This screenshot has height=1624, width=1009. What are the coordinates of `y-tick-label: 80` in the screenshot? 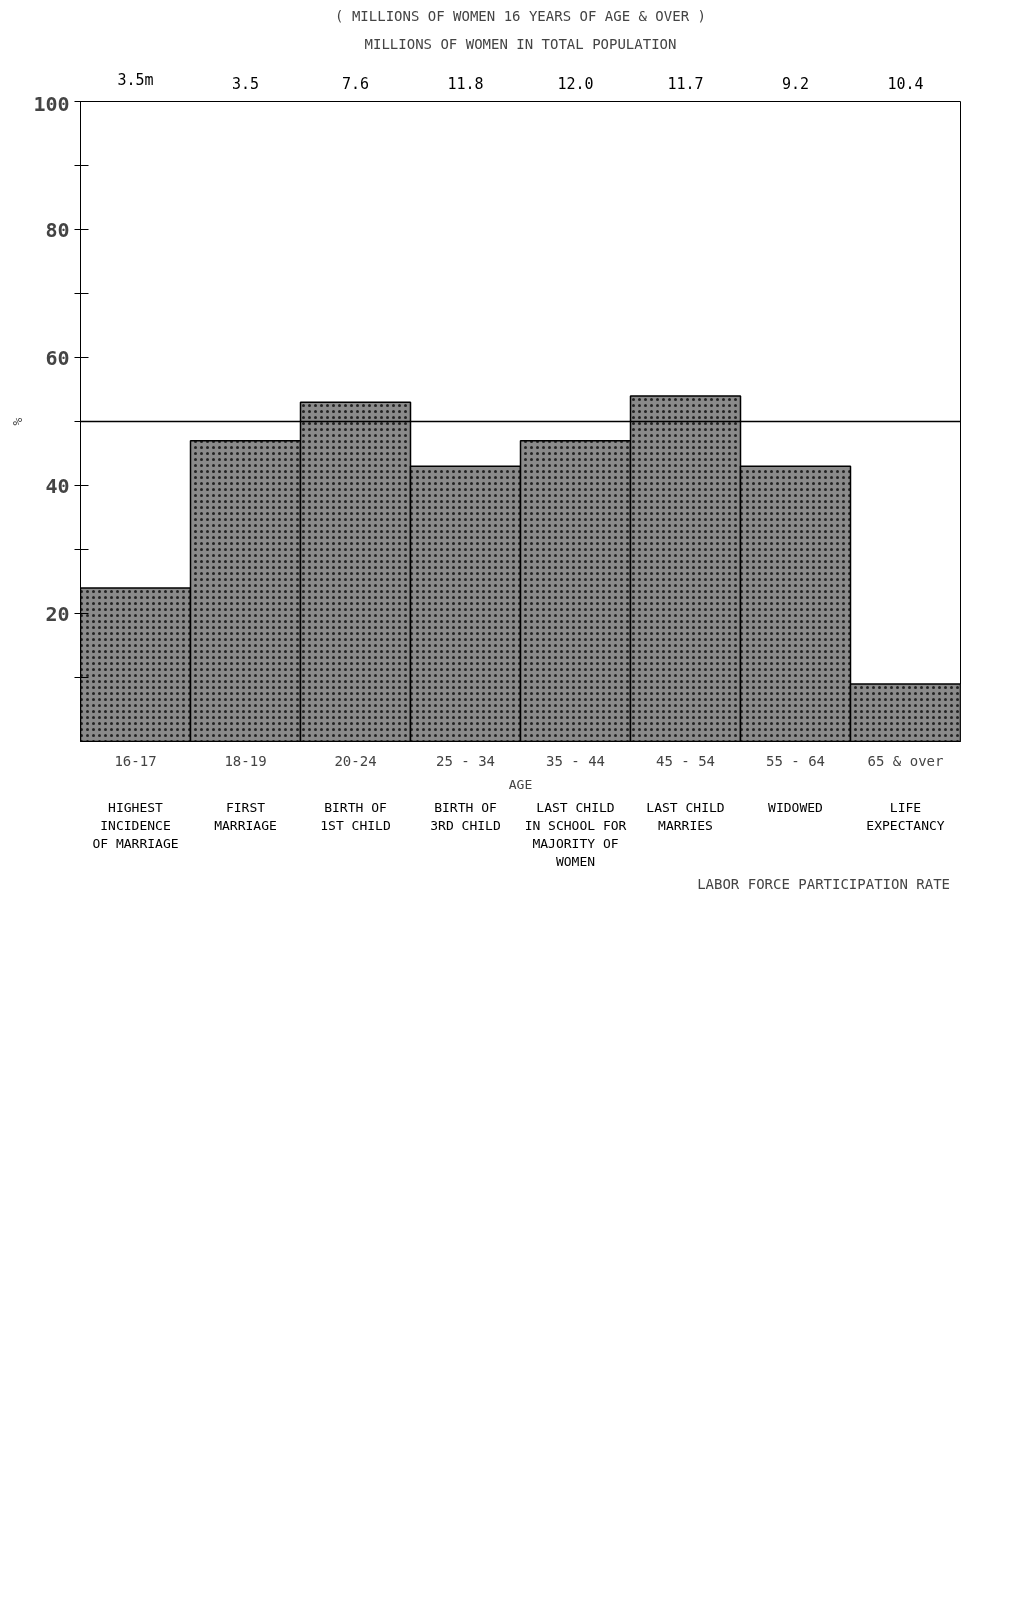 It's located at (57, 229).